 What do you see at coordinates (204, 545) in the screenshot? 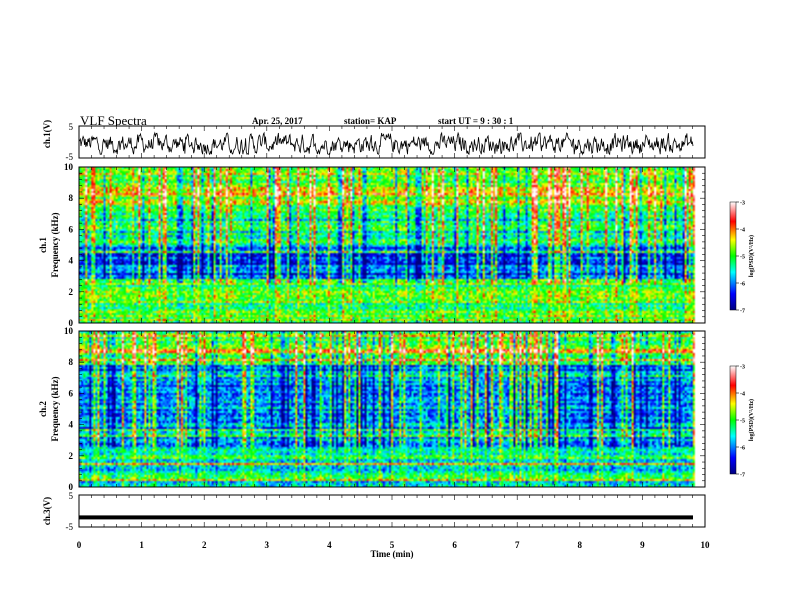
I see `x-tick-label: 2` at bounding box center [204, 545].